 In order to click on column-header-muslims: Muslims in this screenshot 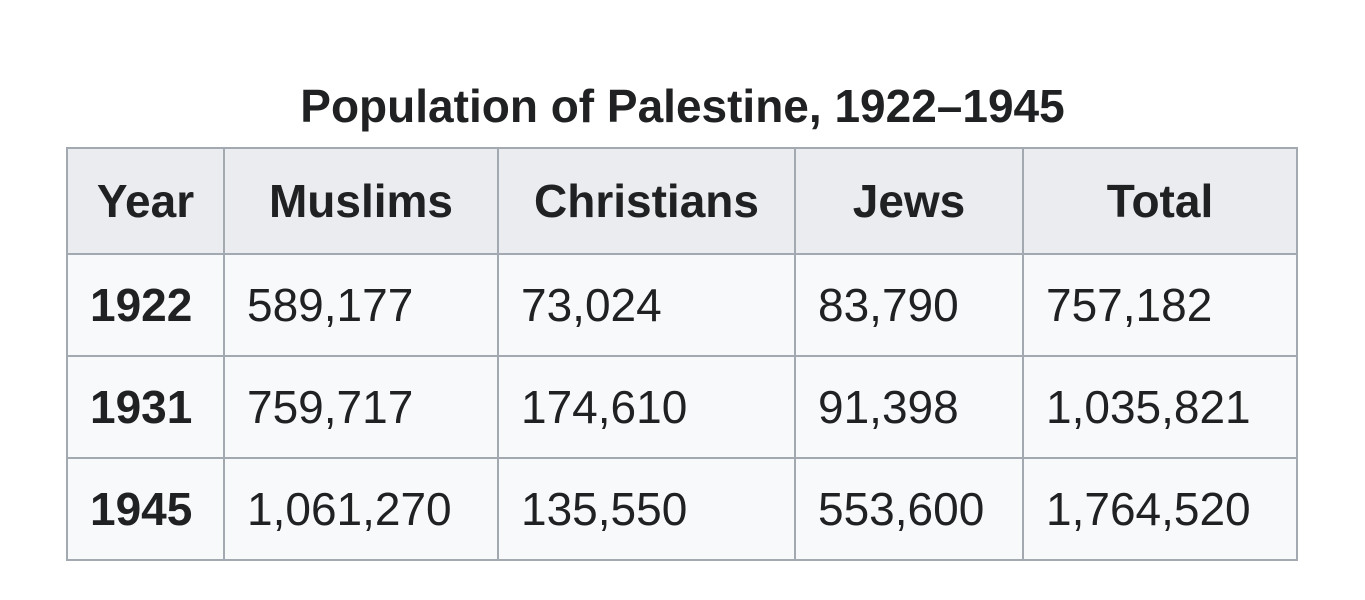, I will do `click(361, 201)`.